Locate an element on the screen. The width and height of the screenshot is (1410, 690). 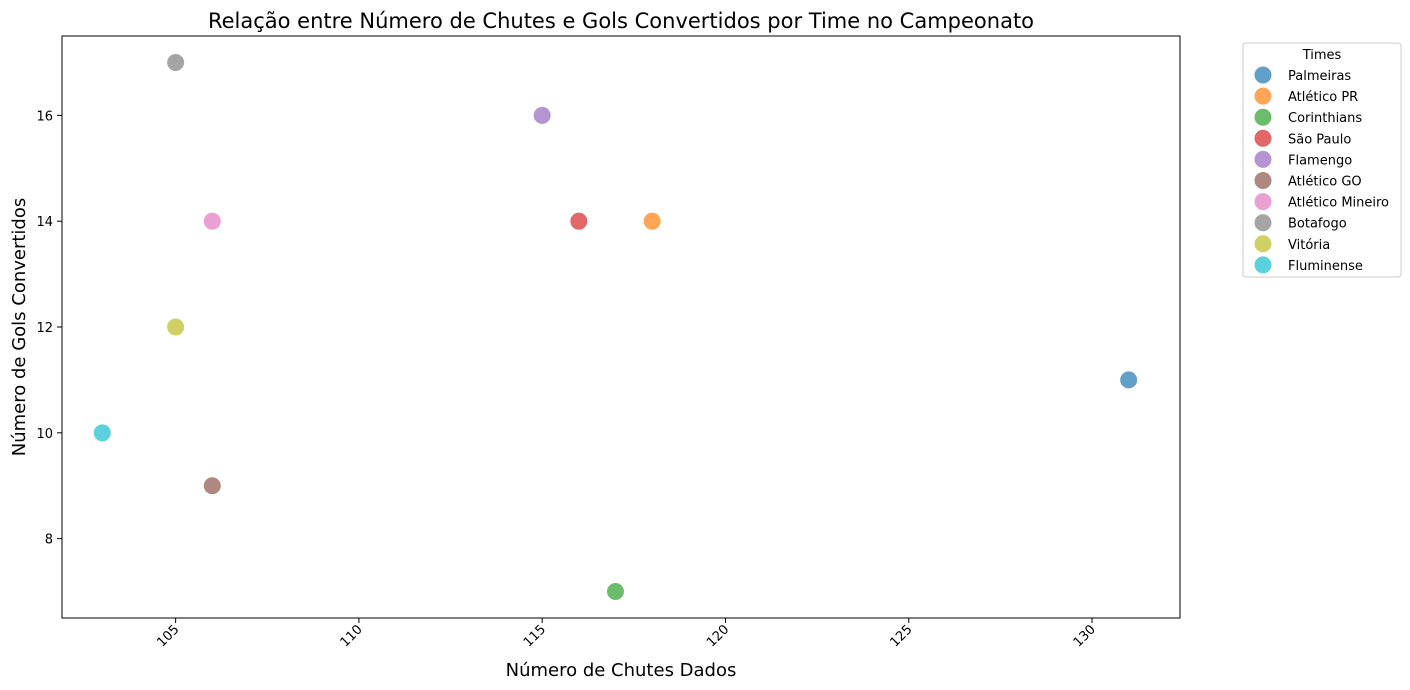
y-axis-label: Número de Gols Convertidos is located at coordinates (19, 327).